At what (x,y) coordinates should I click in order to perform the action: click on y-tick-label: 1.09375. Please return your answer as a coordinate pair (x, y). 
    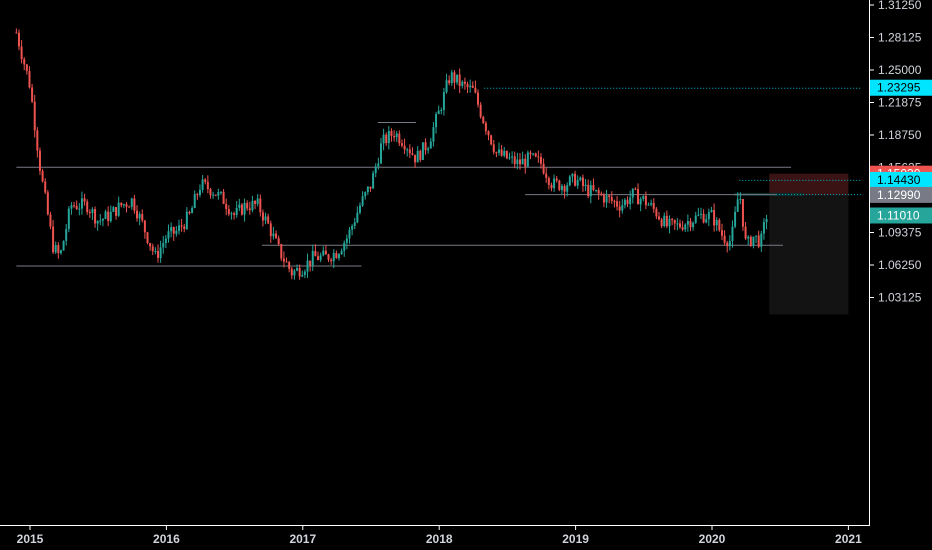
    Looking at the image, I should click on (900, 233).